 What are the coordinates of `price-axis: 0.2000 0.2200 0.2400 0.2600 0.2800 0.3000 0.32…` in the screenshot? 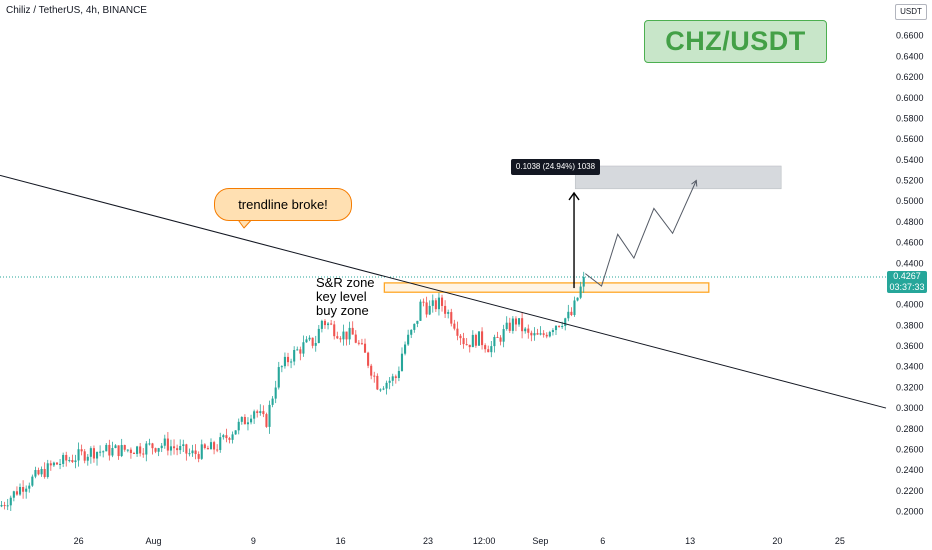 It's located at (910, 263).